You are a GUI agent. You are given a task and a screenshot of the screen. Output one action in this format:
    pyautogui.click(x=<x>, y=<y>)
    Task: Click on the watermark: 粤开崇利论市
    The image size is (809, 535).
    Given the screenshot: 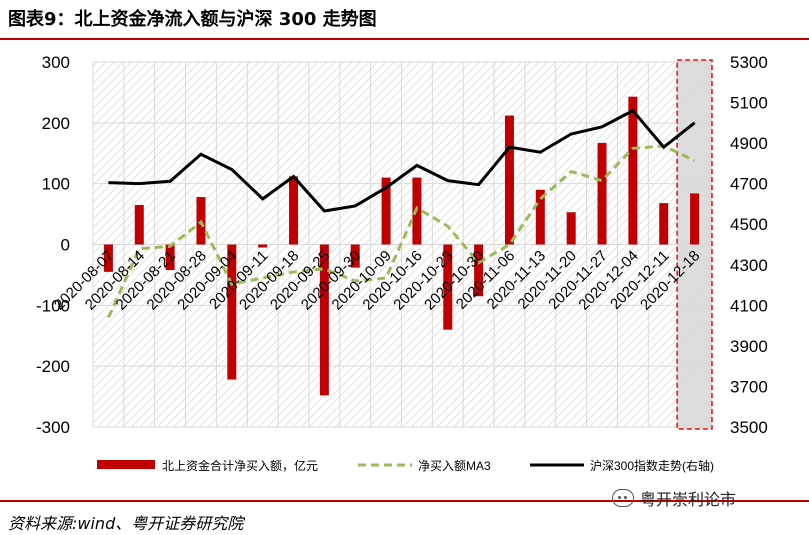 What is the action you would take?
    pyautogui.click(x=674, y=498)
    